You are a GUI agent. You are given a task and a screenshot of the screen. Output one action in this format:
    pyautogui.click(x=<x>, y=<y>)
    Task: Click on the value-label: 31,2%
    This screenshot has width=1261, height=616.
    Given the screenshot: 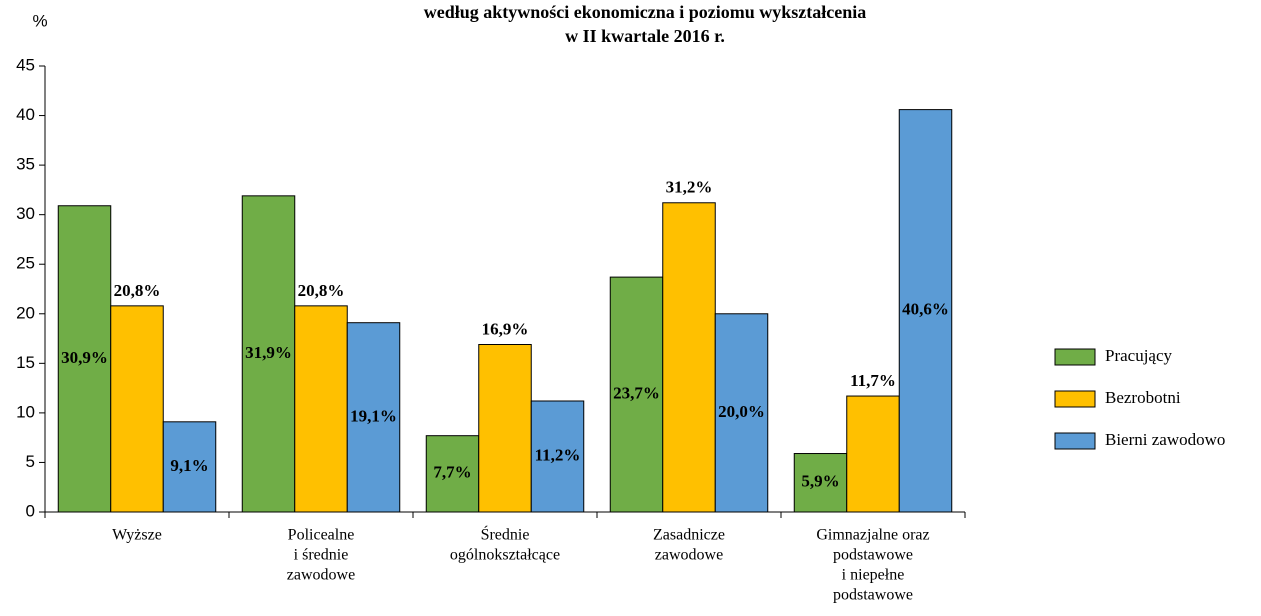 What is the action you would take?
    pyautogui.click(x=689, y=187)
    